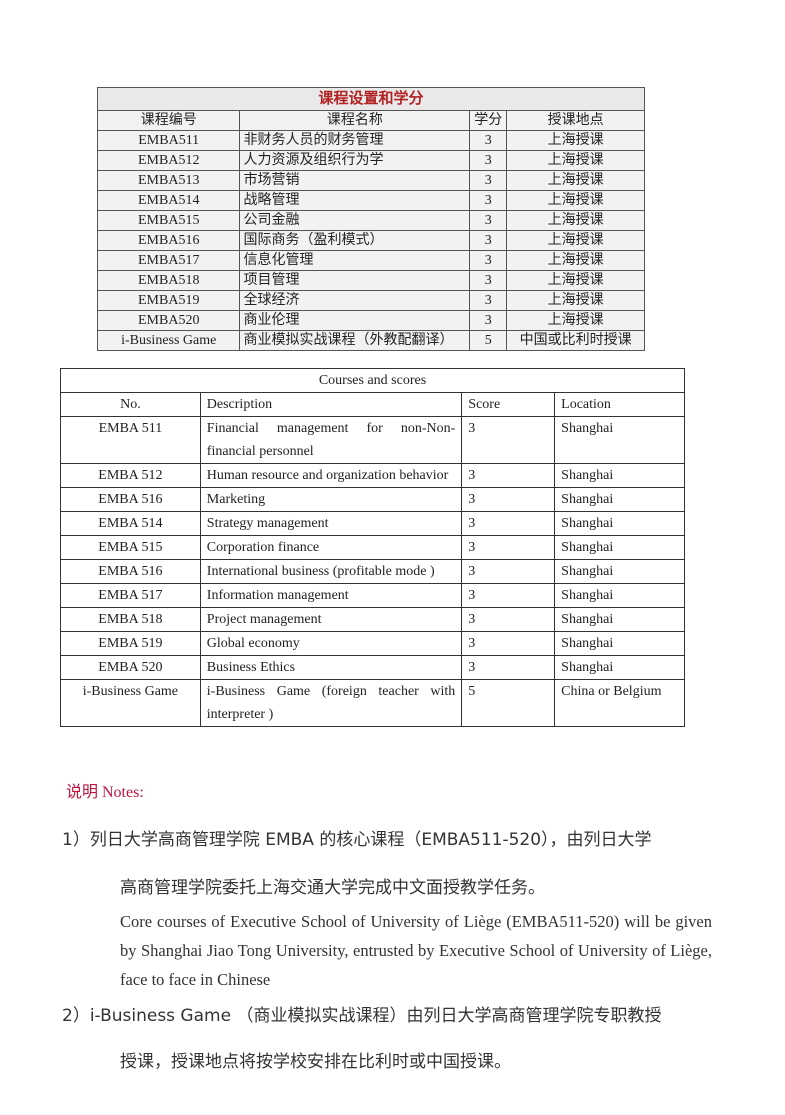 The image size is (785, 1115). I want to click on table-row: EMBA 514 Strategy management 3 Shanghai, so click(372, 523).